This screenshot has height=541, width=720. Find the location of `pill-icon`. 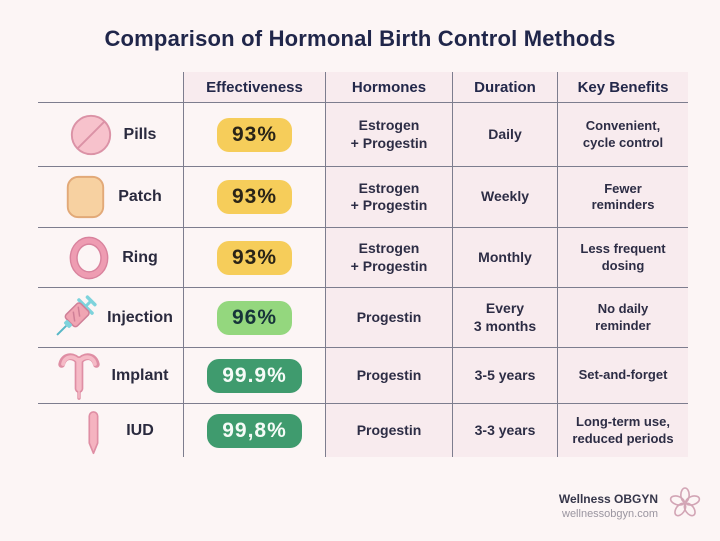

pill-icon is located at coordinates (91, 135).